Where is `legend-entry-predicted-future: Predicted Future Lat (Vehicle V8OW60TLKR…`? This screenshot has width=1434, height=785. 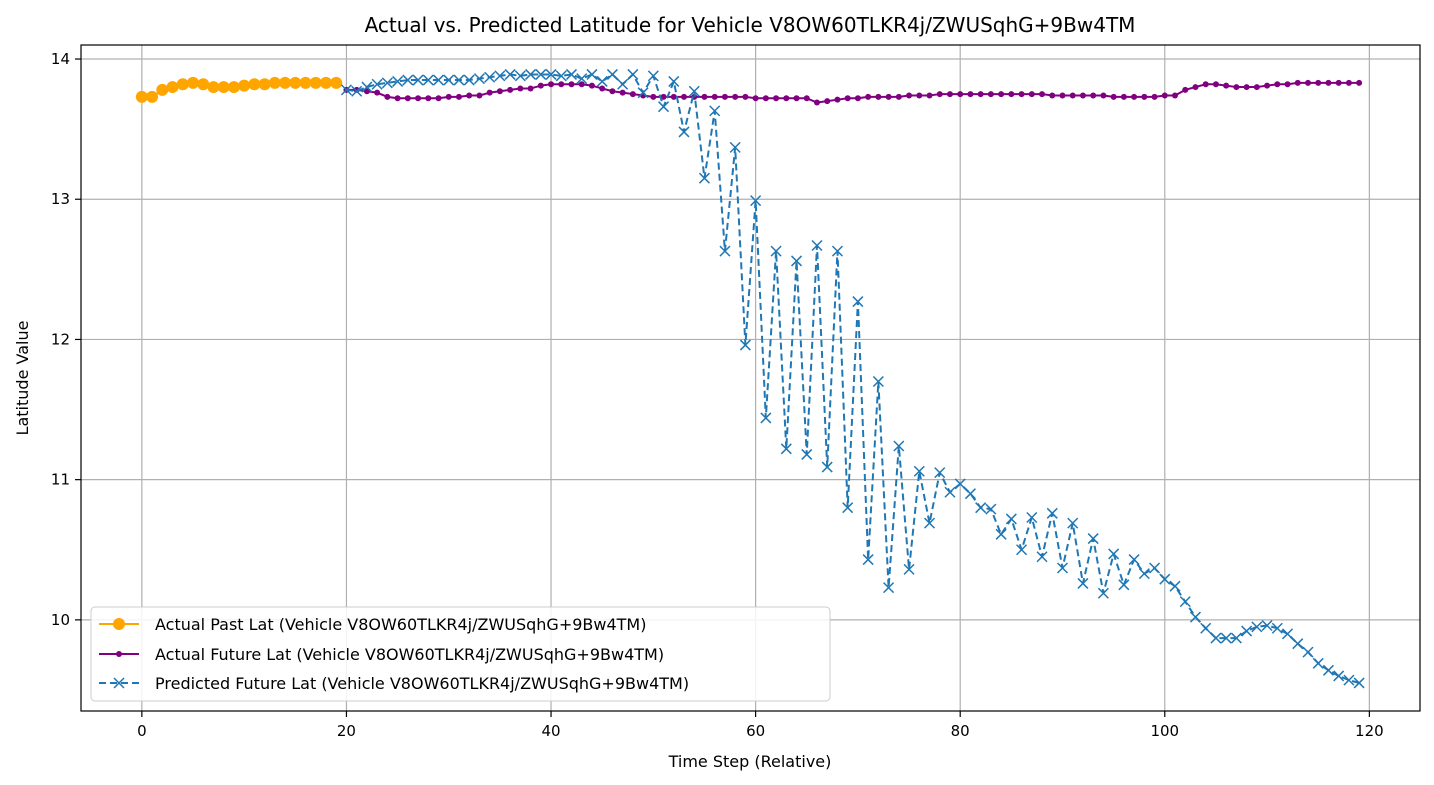
legend-entry-predicted-future: Predicted Future Lat (Vehicle V8OW60TLKR… is located at coordinates (394, 683).